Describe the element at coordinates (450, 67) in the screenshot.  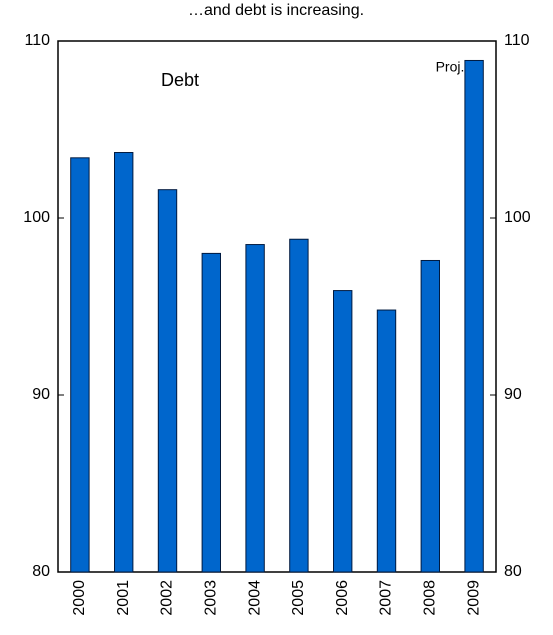
I see `annotation: Proj.` at that location.